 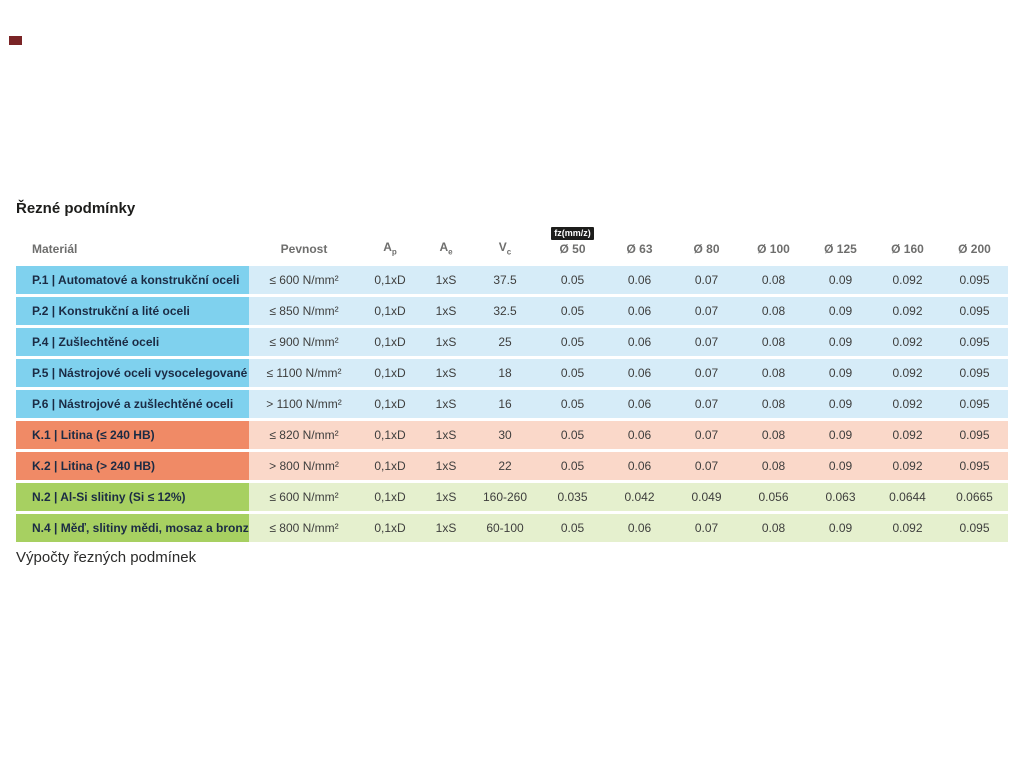 What do you see at coordinates (974, 497) in the screenshot?
I see `fz-cell: 0.0665` at bounding box center [974, 497].